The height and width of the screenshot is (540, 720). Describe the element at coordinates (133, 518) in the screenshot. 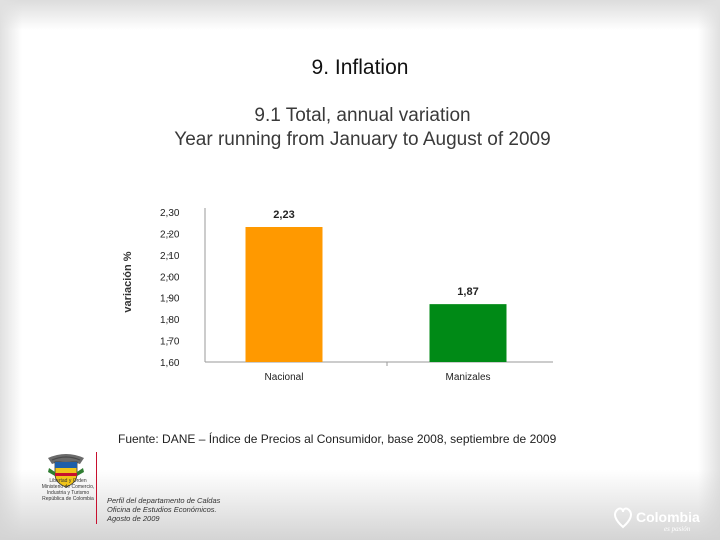

I see `footer-note-line3: Agosto de 2009` at that location.